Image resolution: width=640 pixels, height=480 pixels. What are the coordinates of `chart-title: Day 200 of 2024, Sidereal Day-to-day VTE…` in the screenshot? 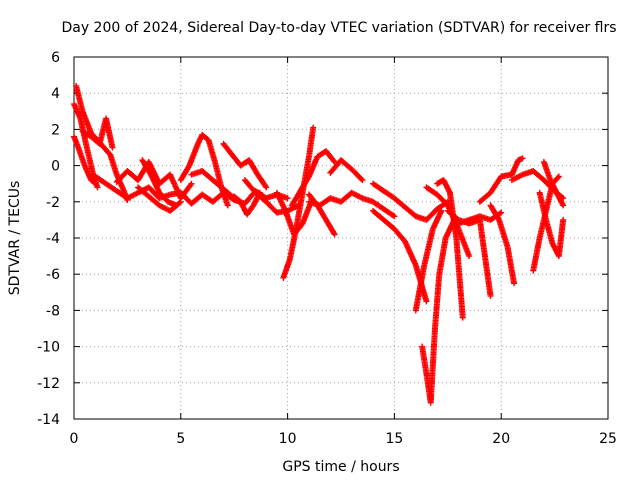 It's located at (338, 28).